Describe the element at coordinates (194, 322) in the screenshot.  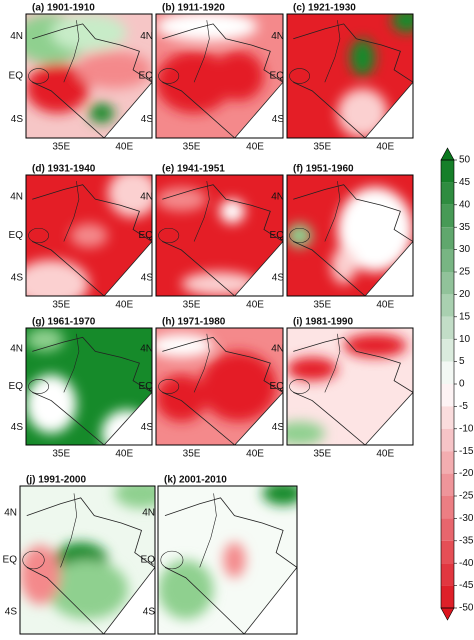
I see `panel-title: (h) 1971-1980` at that location.